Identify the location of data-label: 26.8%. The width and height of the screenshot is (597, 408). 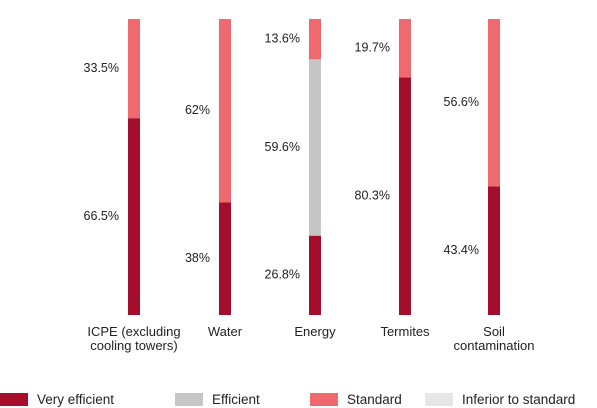
(282, 275).